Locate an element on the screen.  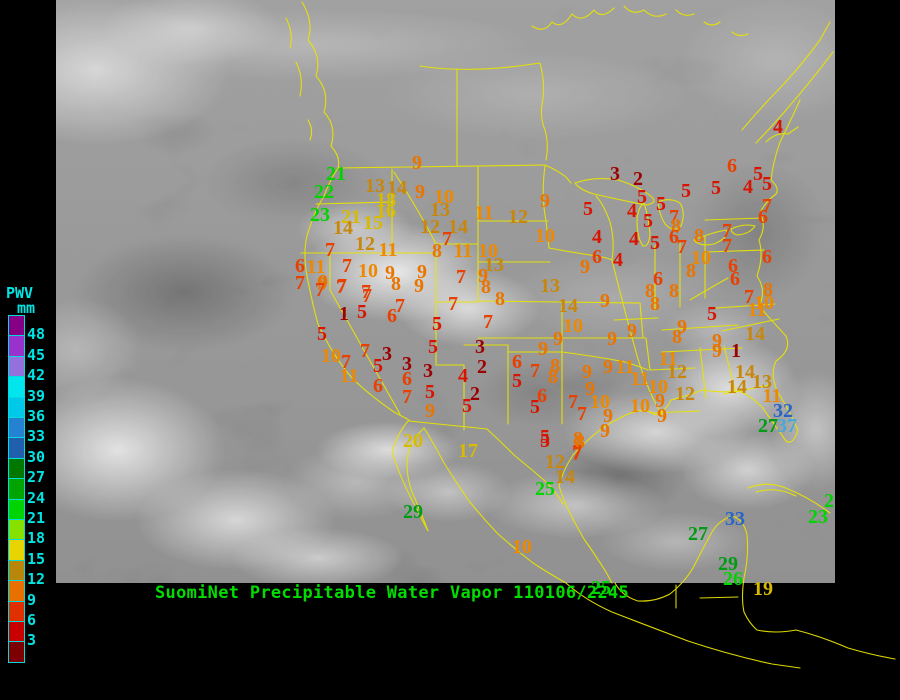
us-canada-border is located at coordinates (454, 174).